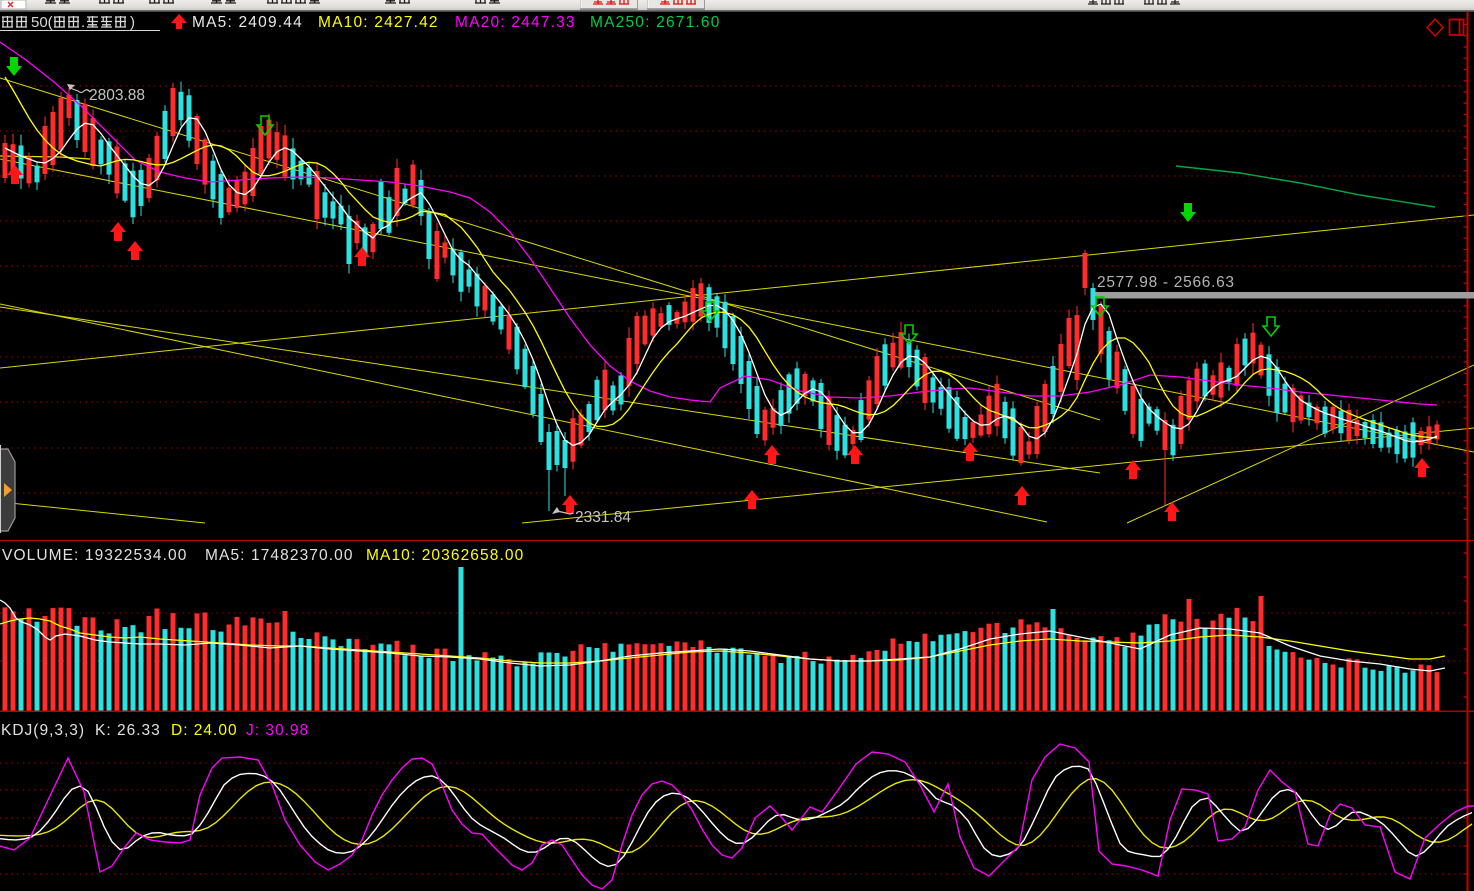 The image size is (1474, 891). I want to click on svg-text: MA10: 2427.42, so click(378, 22).